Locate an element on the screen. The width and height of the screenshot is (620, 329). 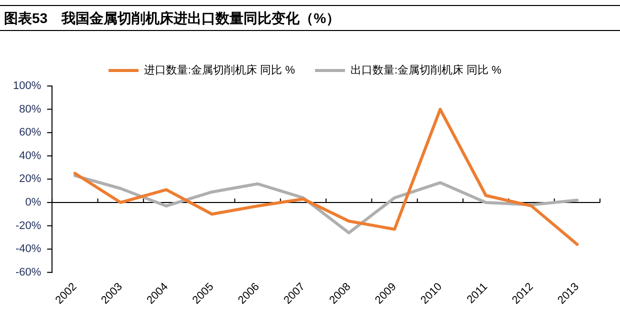
y-tick-label: -40% is located at coordinates (28, 249).